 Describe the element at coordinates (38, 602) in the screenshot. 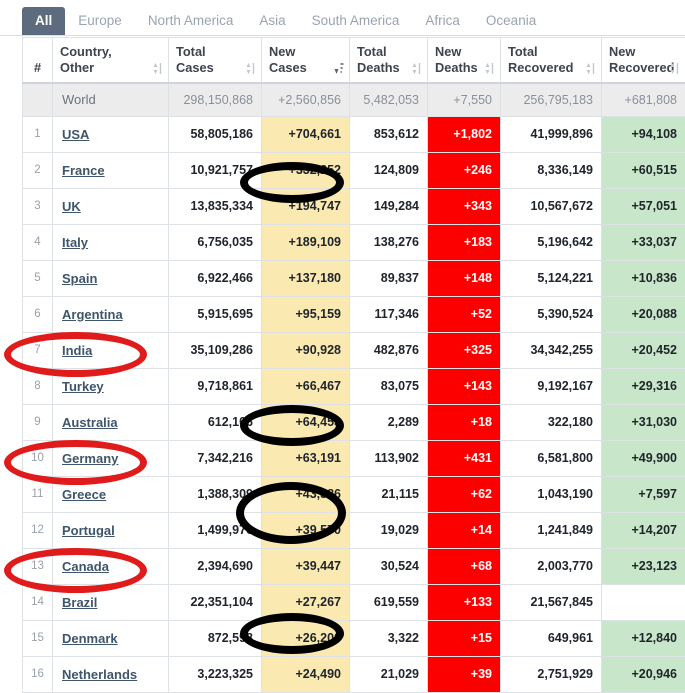

I see `cell-rank: 14` at that location.